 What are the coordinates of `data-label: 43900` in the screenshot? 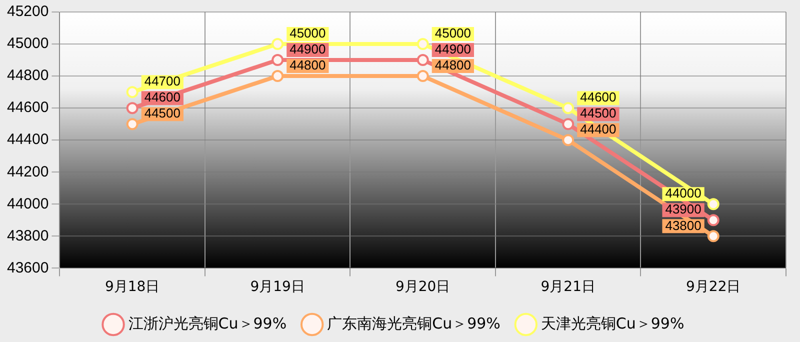 It's located at (683, 209).